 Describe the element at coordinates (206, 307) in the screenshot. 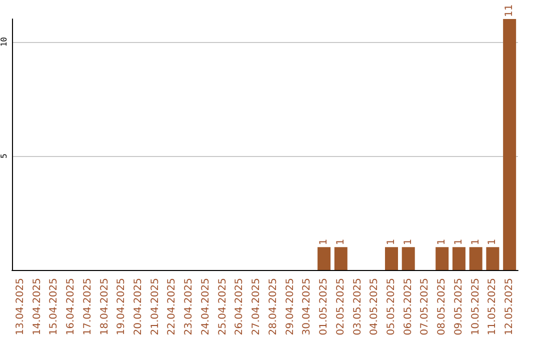

I see `x-tick-label: 24.04.2025` at that location.